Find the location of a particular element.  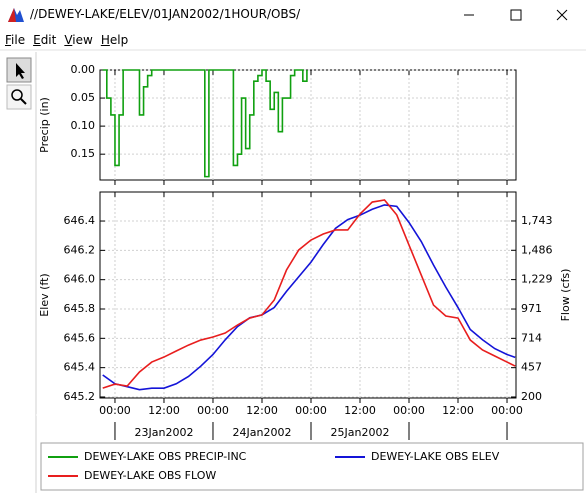

y-tick-label: 645.4 is located at coordinates (80, 367).